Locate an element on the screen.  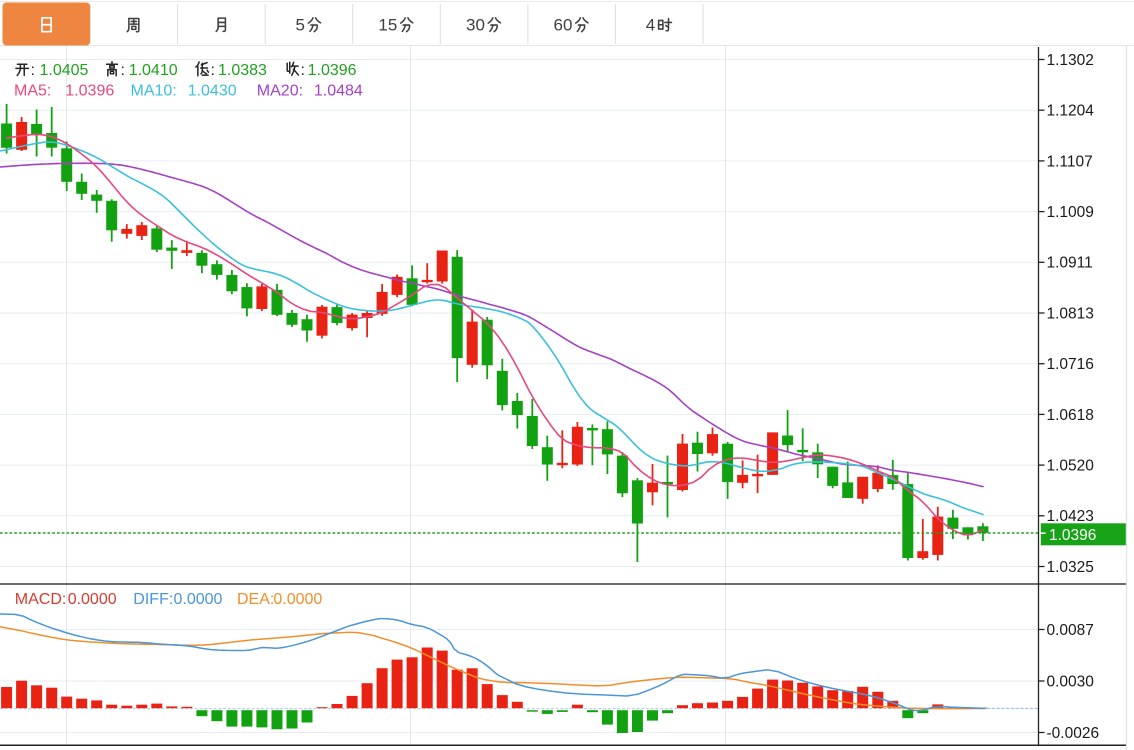
svg-text: DIFF: is located at coordinates (153, 599).